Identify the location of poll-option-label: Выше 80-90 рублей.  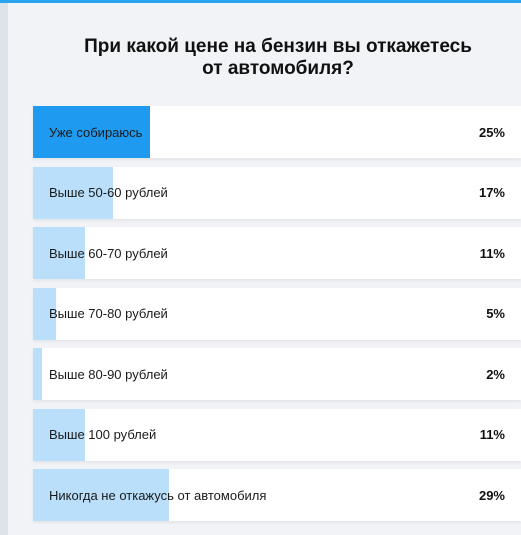
(108, 374).